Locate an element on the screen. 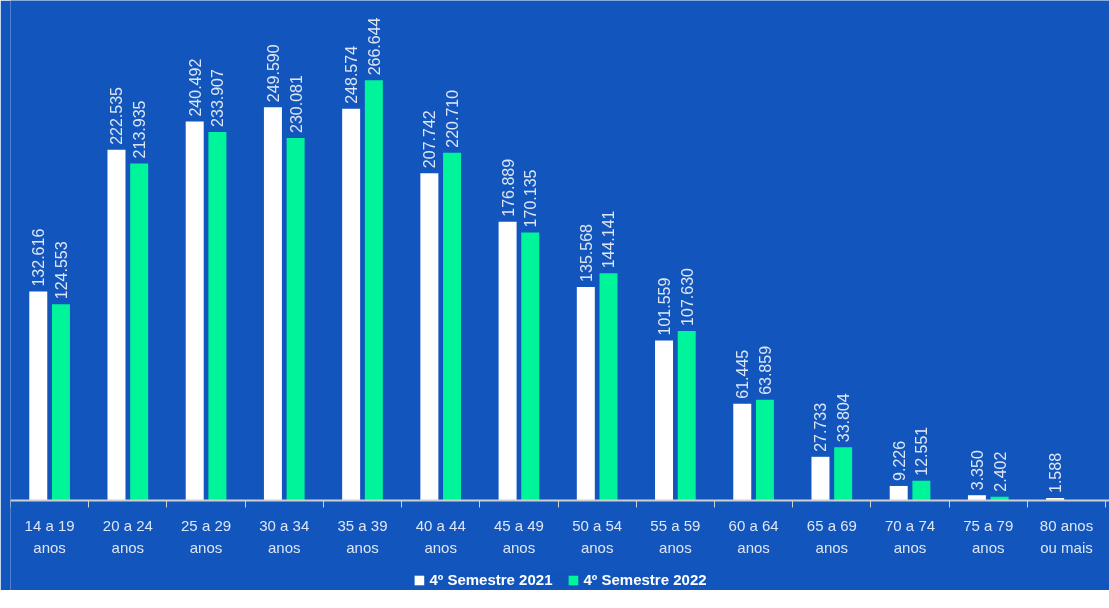 The height and width of the screenshot is (608, 1109). data-label: 1.588 is located at coordinates (1056, 472).